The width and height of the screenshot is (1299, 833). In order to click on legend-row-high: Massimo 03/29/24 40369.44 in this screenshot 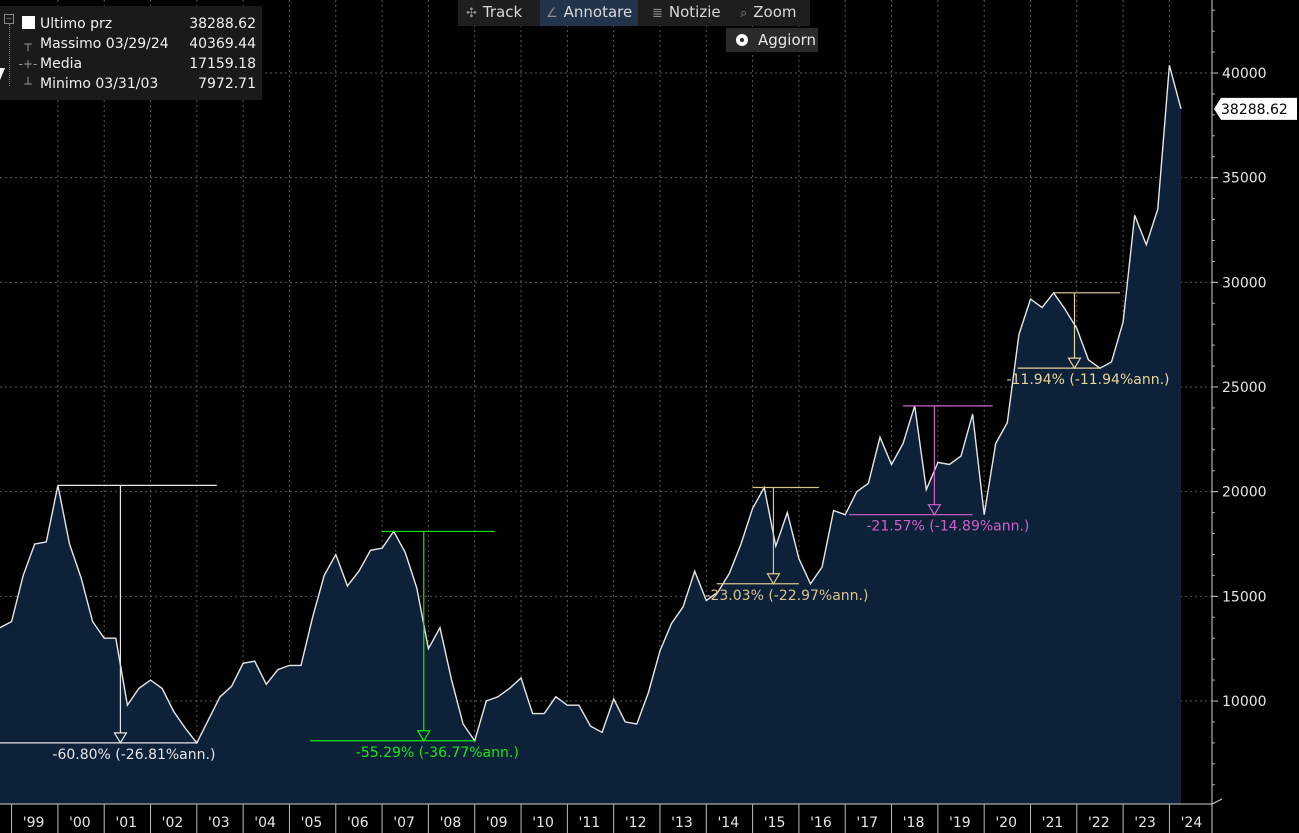, I will do `click(148, 44)`.